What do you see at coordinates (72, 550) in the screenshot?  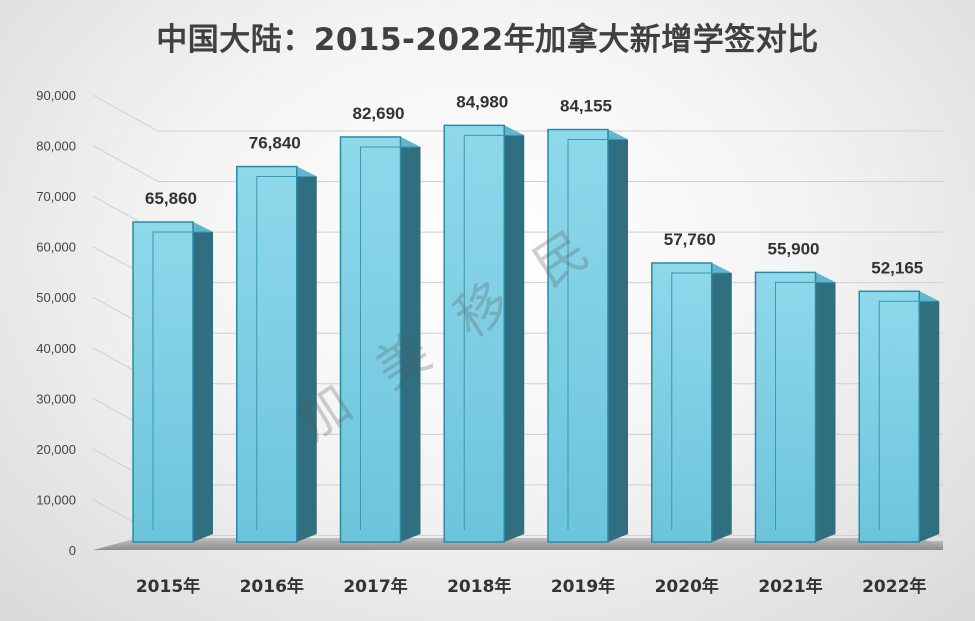 I see `y-tick-label: 0` at bounding box center [72, 550].